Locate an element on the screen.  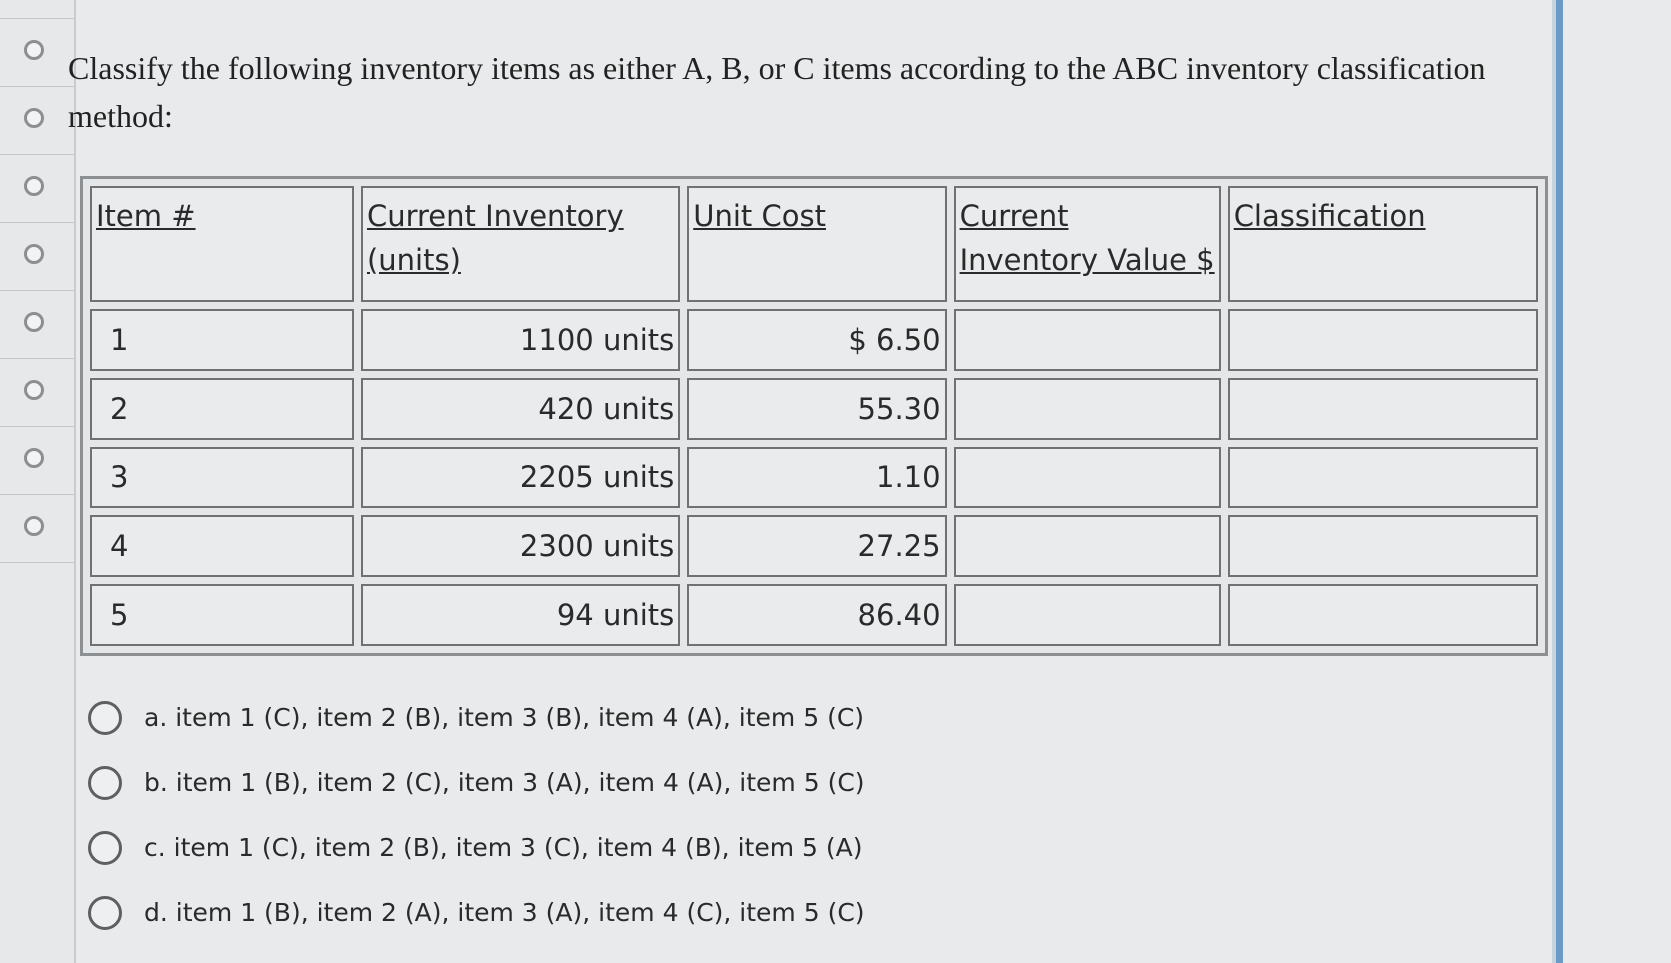
table-cell: 2205 units is located at coordinates (520, 477).